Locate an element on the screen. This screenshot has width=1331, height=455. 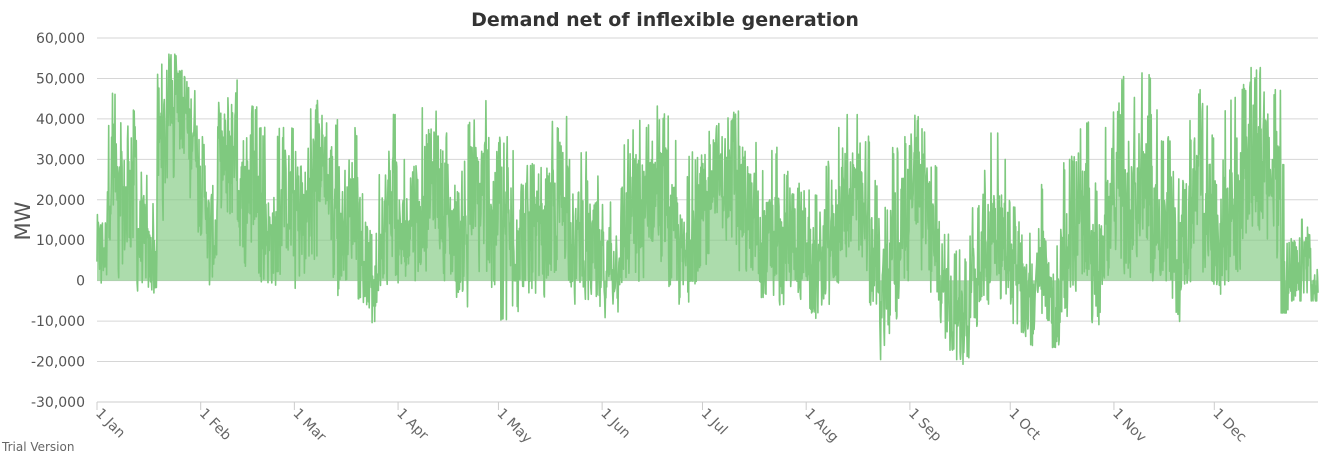
y-tick-label: 10,000 is located at coordinates (60, 241).